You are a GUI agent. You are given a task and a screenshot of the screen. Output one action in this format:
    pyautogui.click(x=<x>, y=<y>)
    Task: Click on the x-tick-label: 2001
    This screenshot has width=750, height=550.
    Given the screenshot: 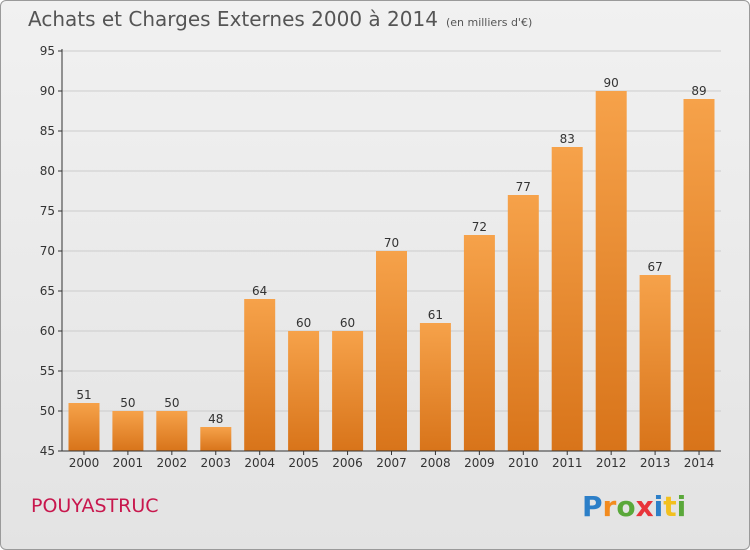 What is the action you would take?
    pyautogui.click(x=128, y=463)
    